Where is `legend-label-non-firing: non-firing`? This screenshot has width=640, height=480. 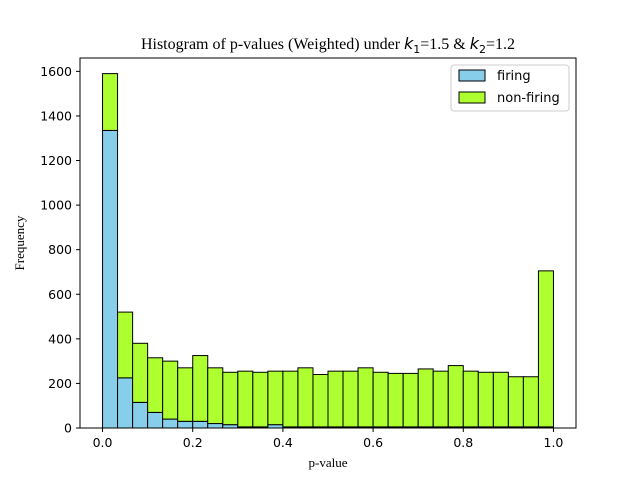 legend-label-non-firing: non-firing is located at coordinates (528, 98).